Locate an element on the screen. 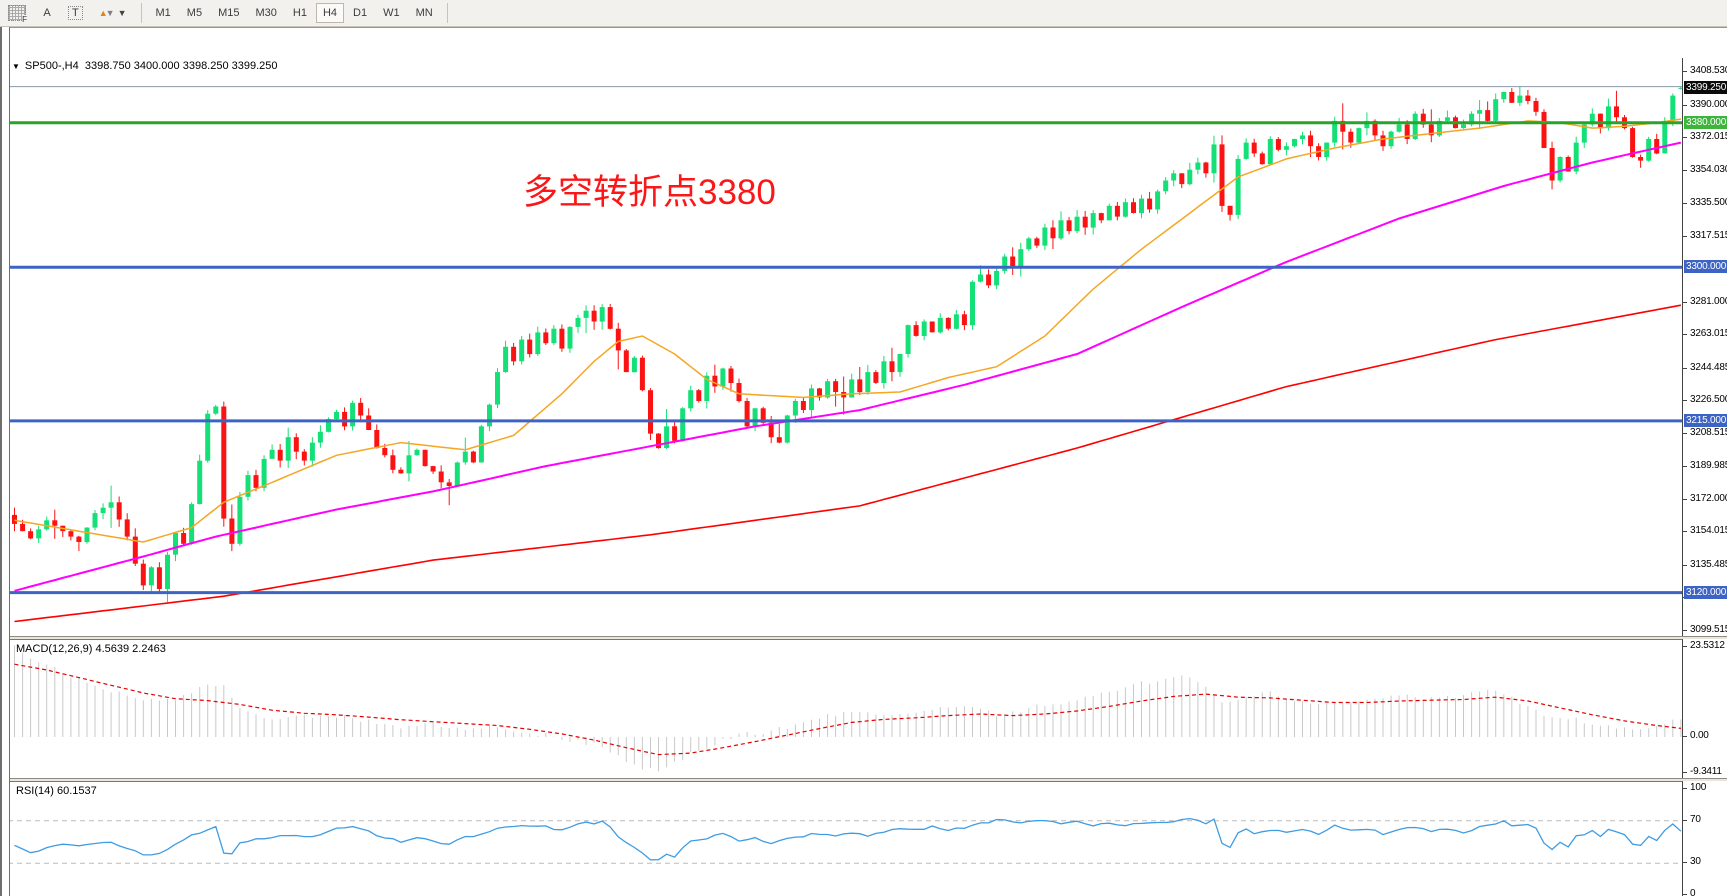  macd-chart is located at coordinates (848, 708).